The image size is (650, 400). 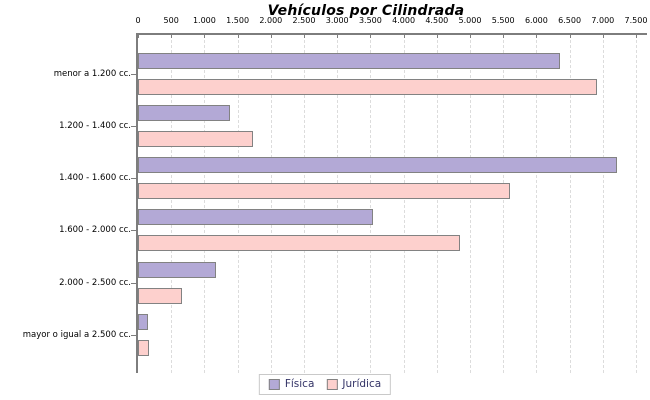 I want to click on legend-item: Física, so click(x=291, y=384).